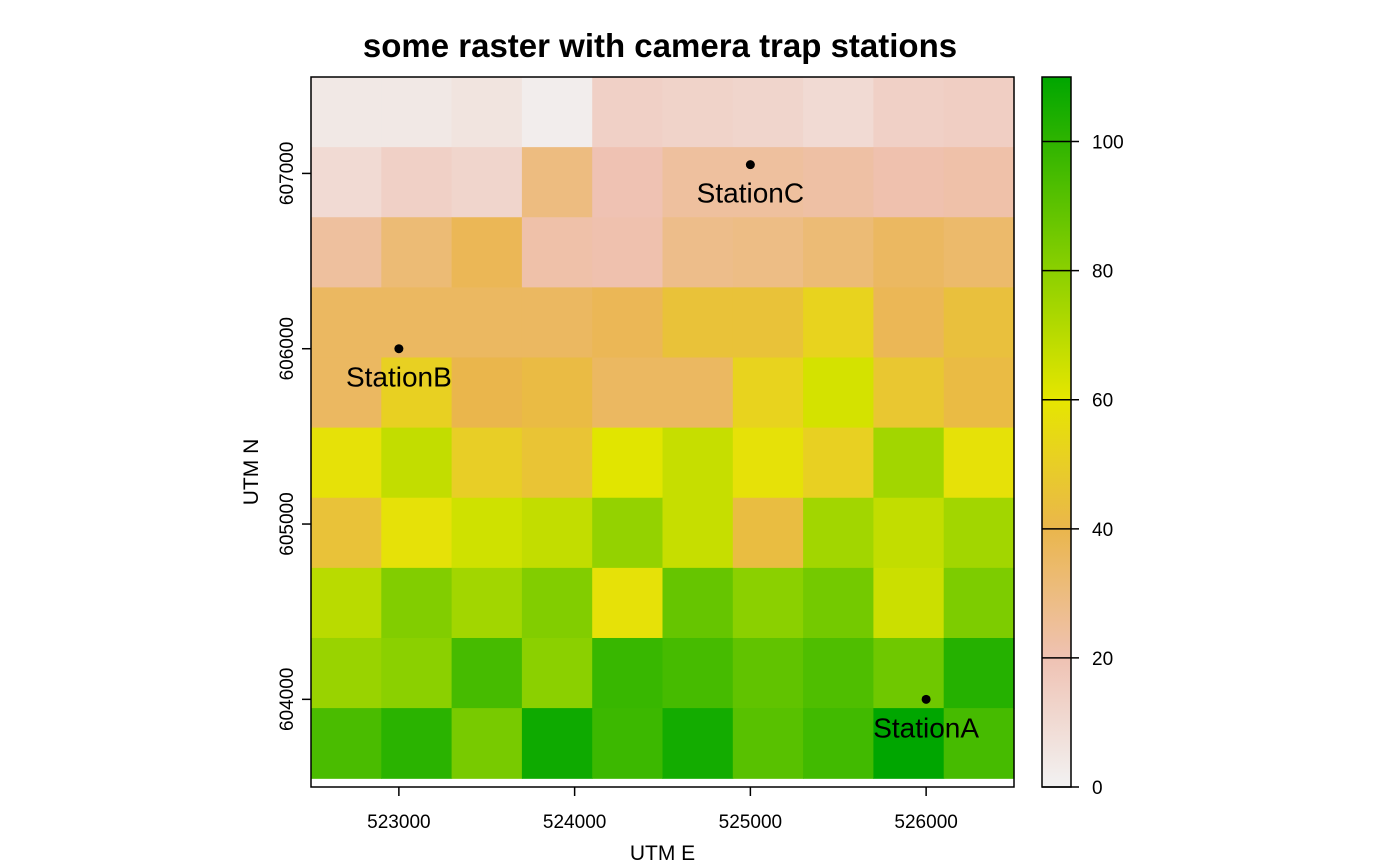 The width and height of the screenshot is (1400, 865). What do you see at coordinates (1108, 143) in the screenshot?
I see `legend-tick-label: 100` at bounding box center [1108, 143].